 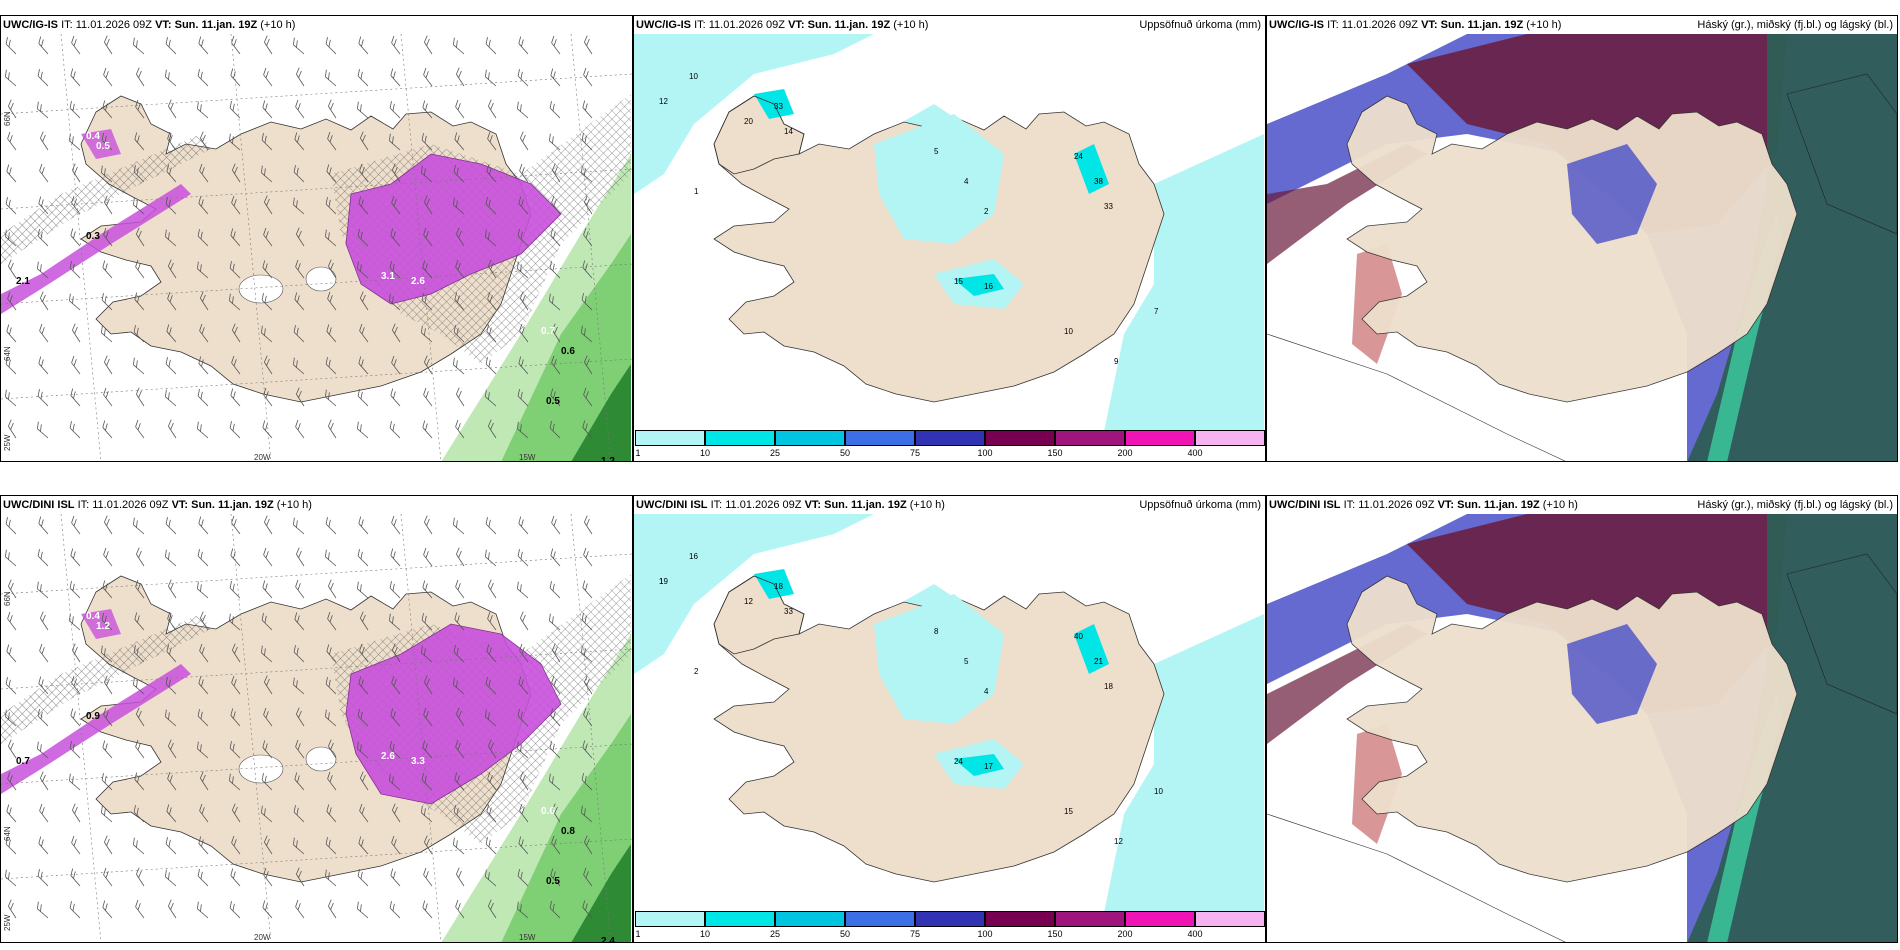 I want to click on value-label: 0.6, so click(x=568, y=351).